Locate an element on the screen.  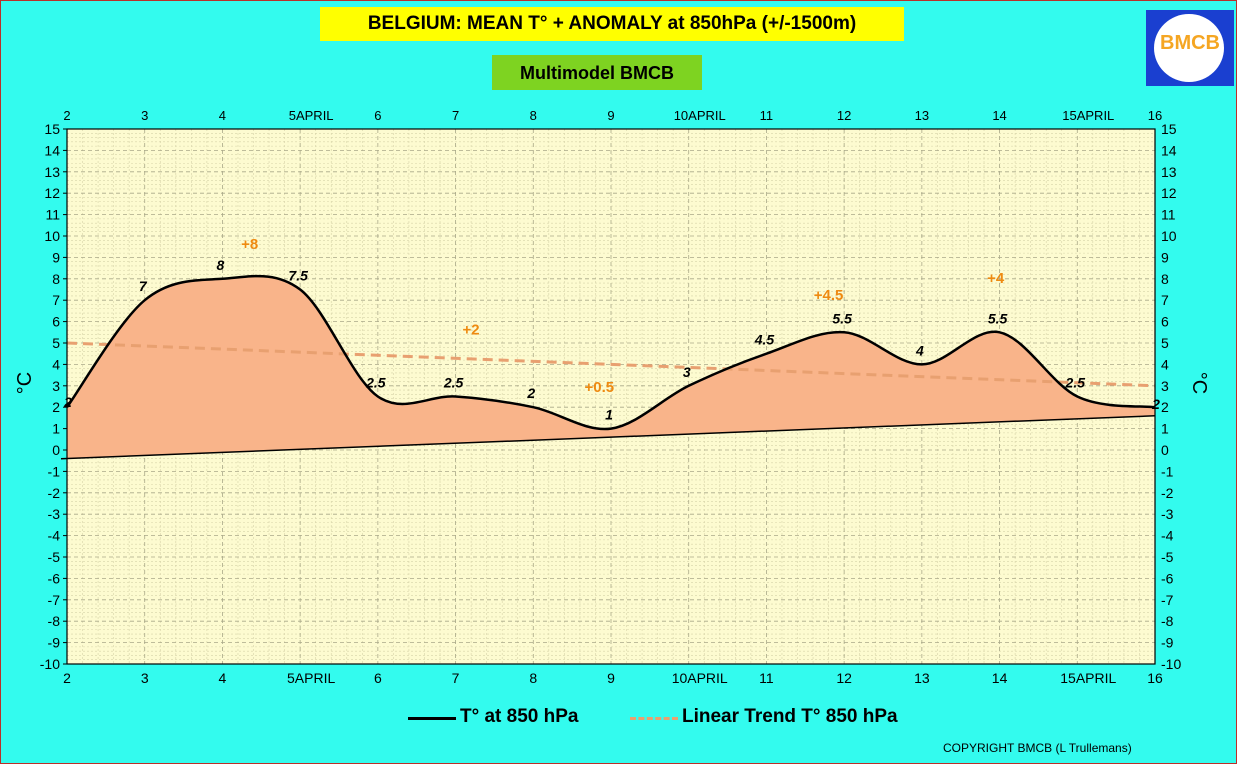
y-tick-label-right: -10 is located at coordinates (1171, 664).